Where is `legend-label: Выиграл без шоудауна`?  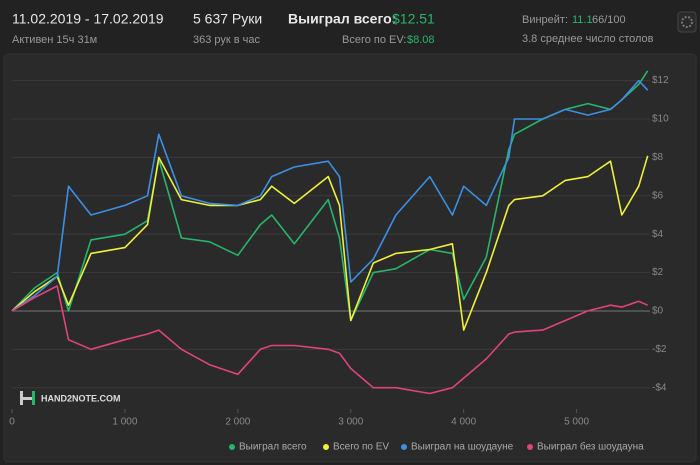 legend-label: Выиграл без шоудауна is located at coordinates (590, 447).